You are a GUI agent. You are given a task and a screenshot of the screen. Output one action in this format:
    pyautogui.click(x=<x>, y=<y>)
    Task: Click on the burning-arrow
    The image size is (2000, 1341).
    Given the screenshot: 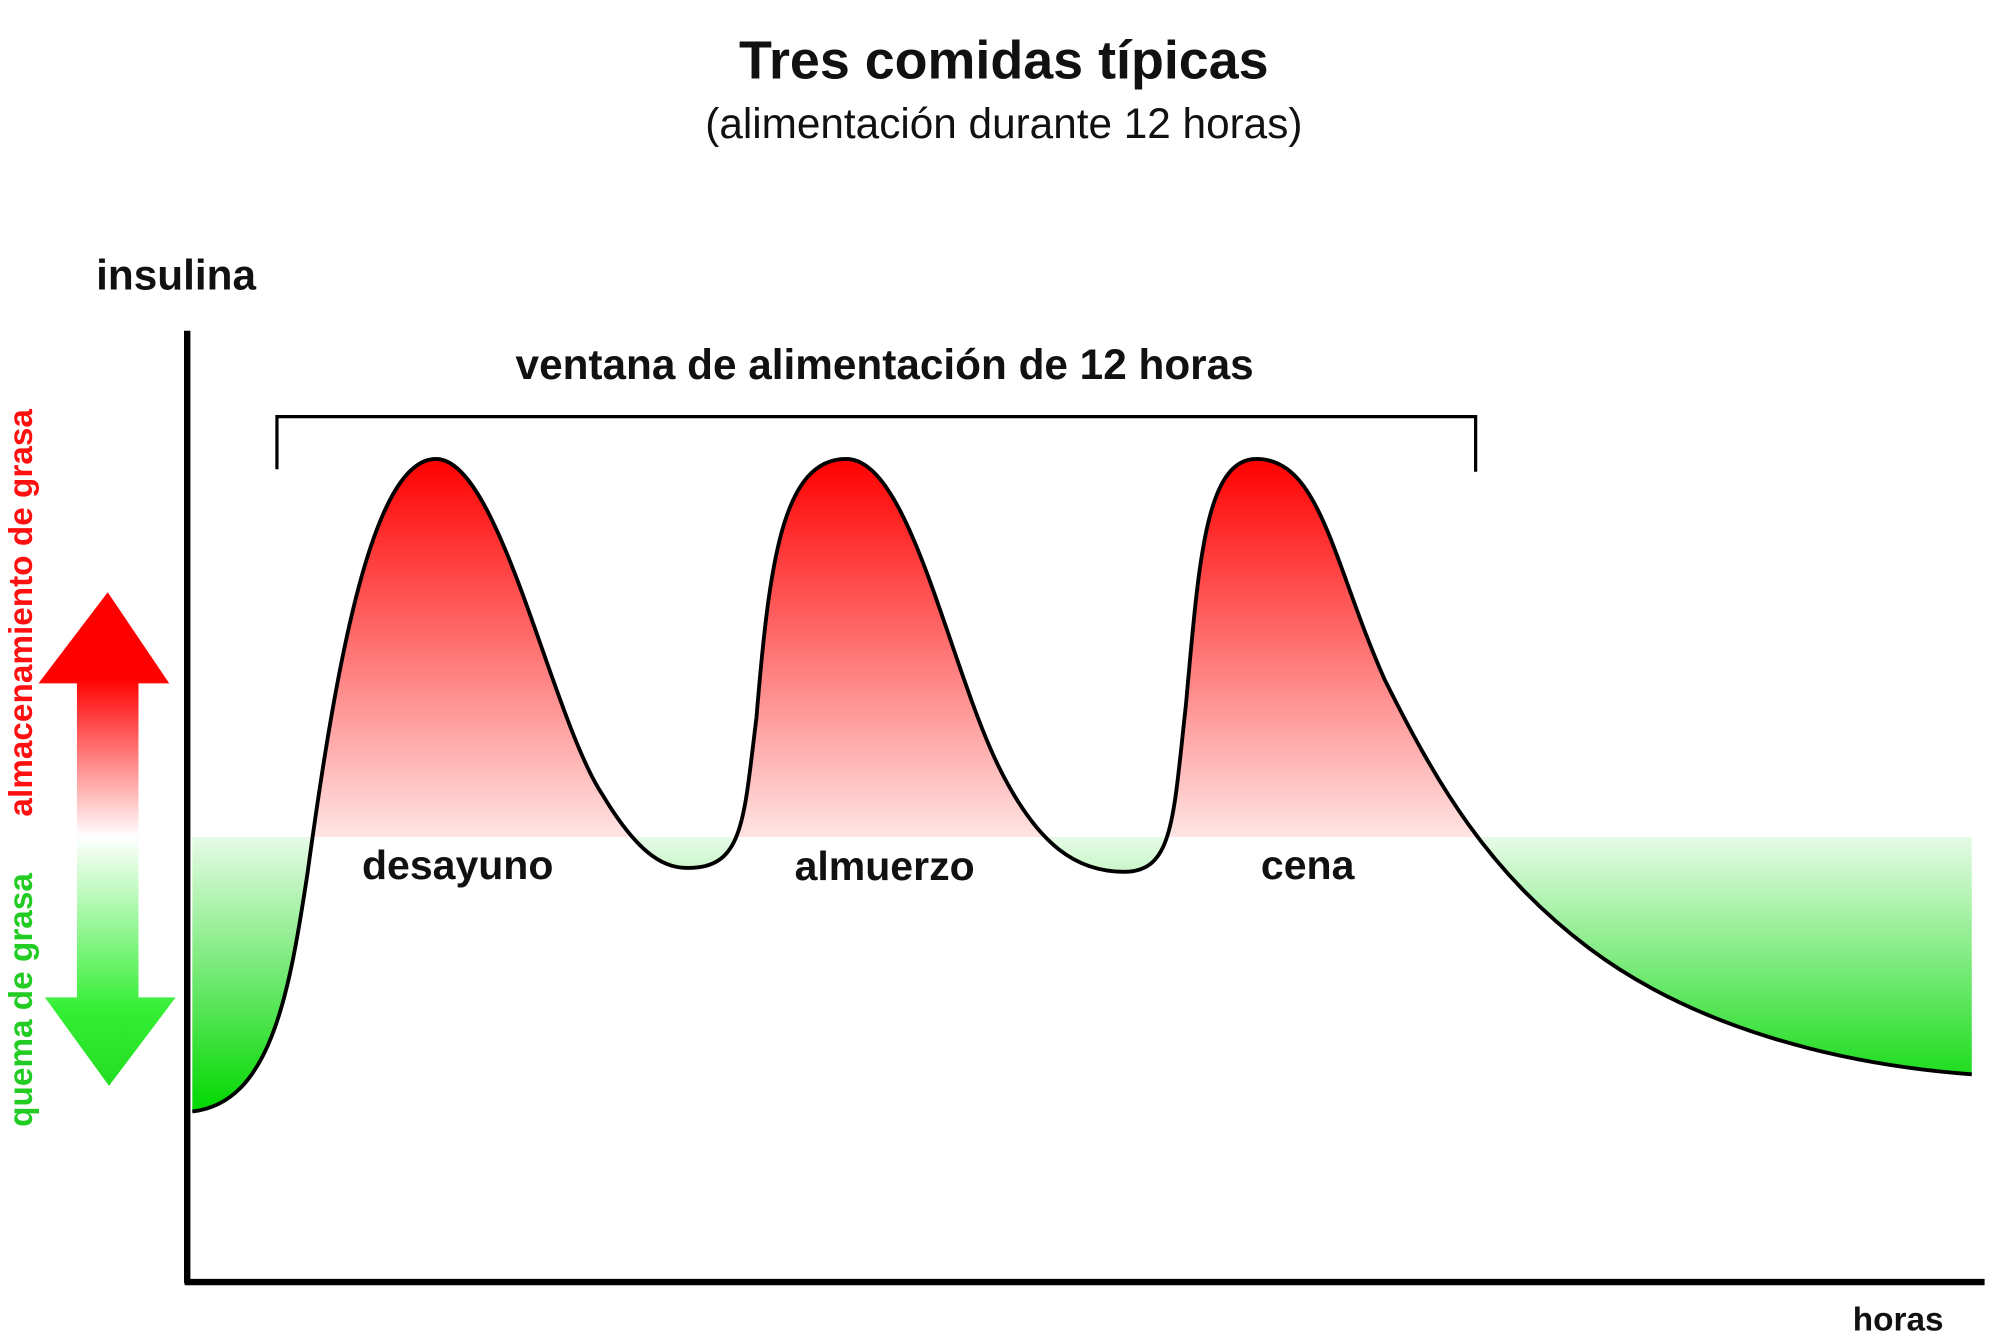 What is the action you would take?
    pyautogui.click(x=110, y=961)
    